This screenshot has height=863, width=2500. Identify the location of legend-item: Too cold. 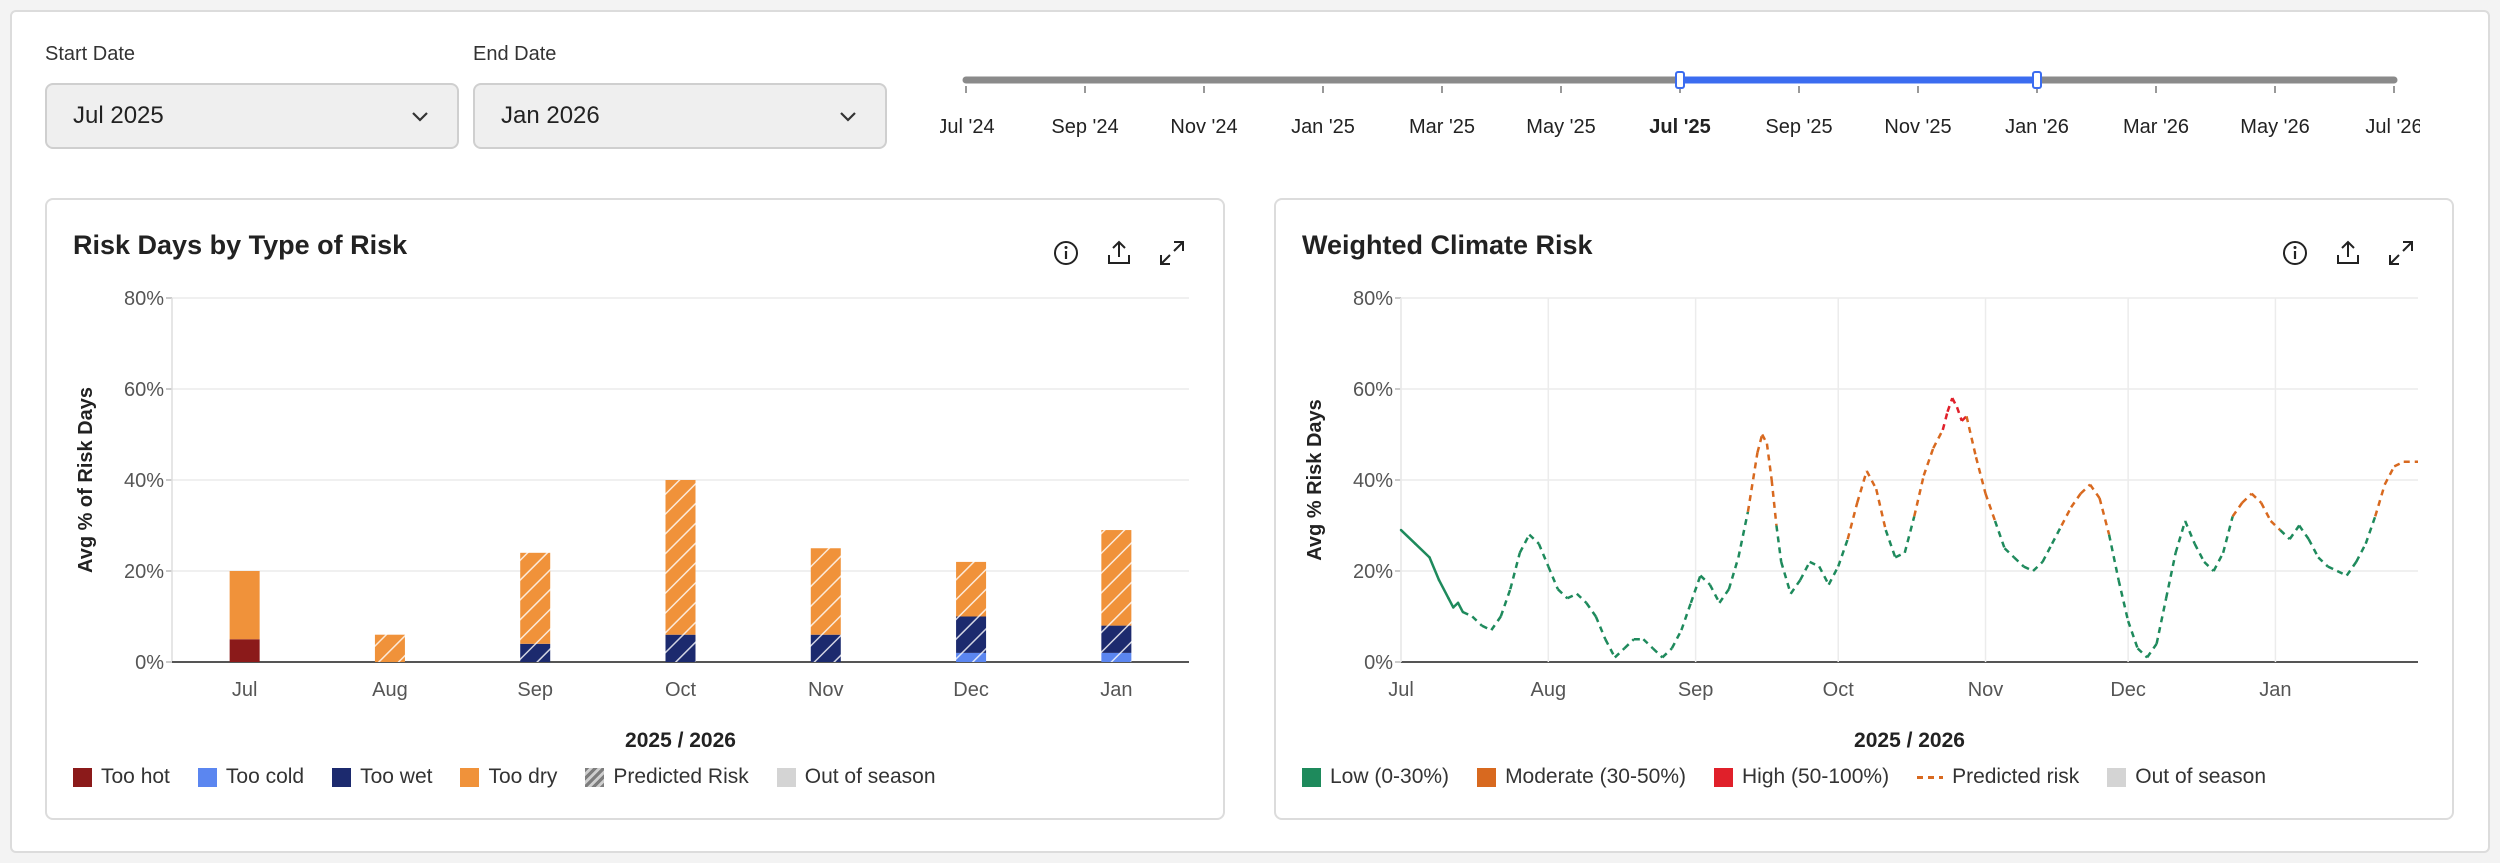
(251, 777).